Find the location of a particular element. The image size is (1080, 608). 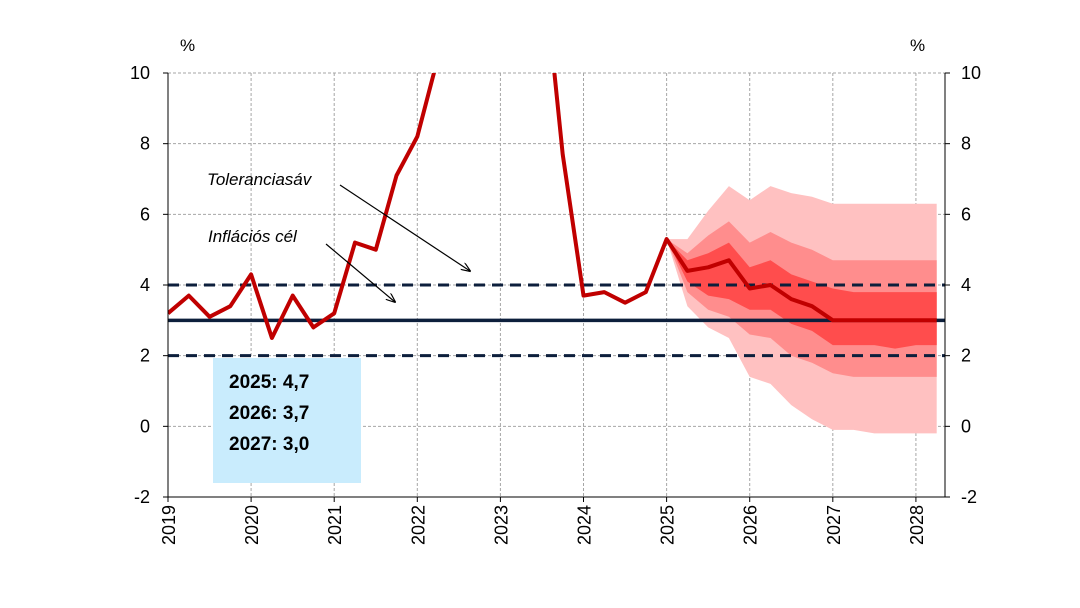

forecast-fan is located at coordinates (801, 310).